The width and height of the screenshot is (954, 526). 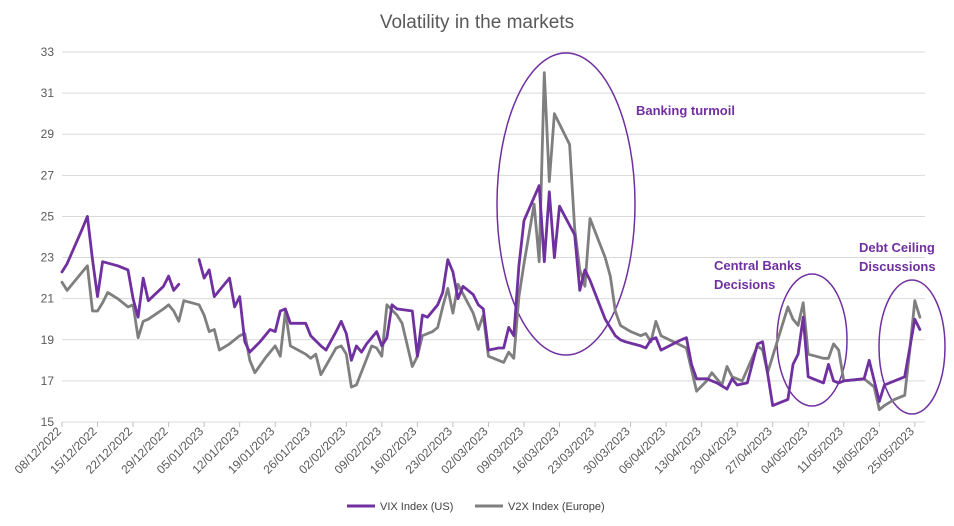 I want to click on y-tick-label: 29, so click(x=48, y=134).